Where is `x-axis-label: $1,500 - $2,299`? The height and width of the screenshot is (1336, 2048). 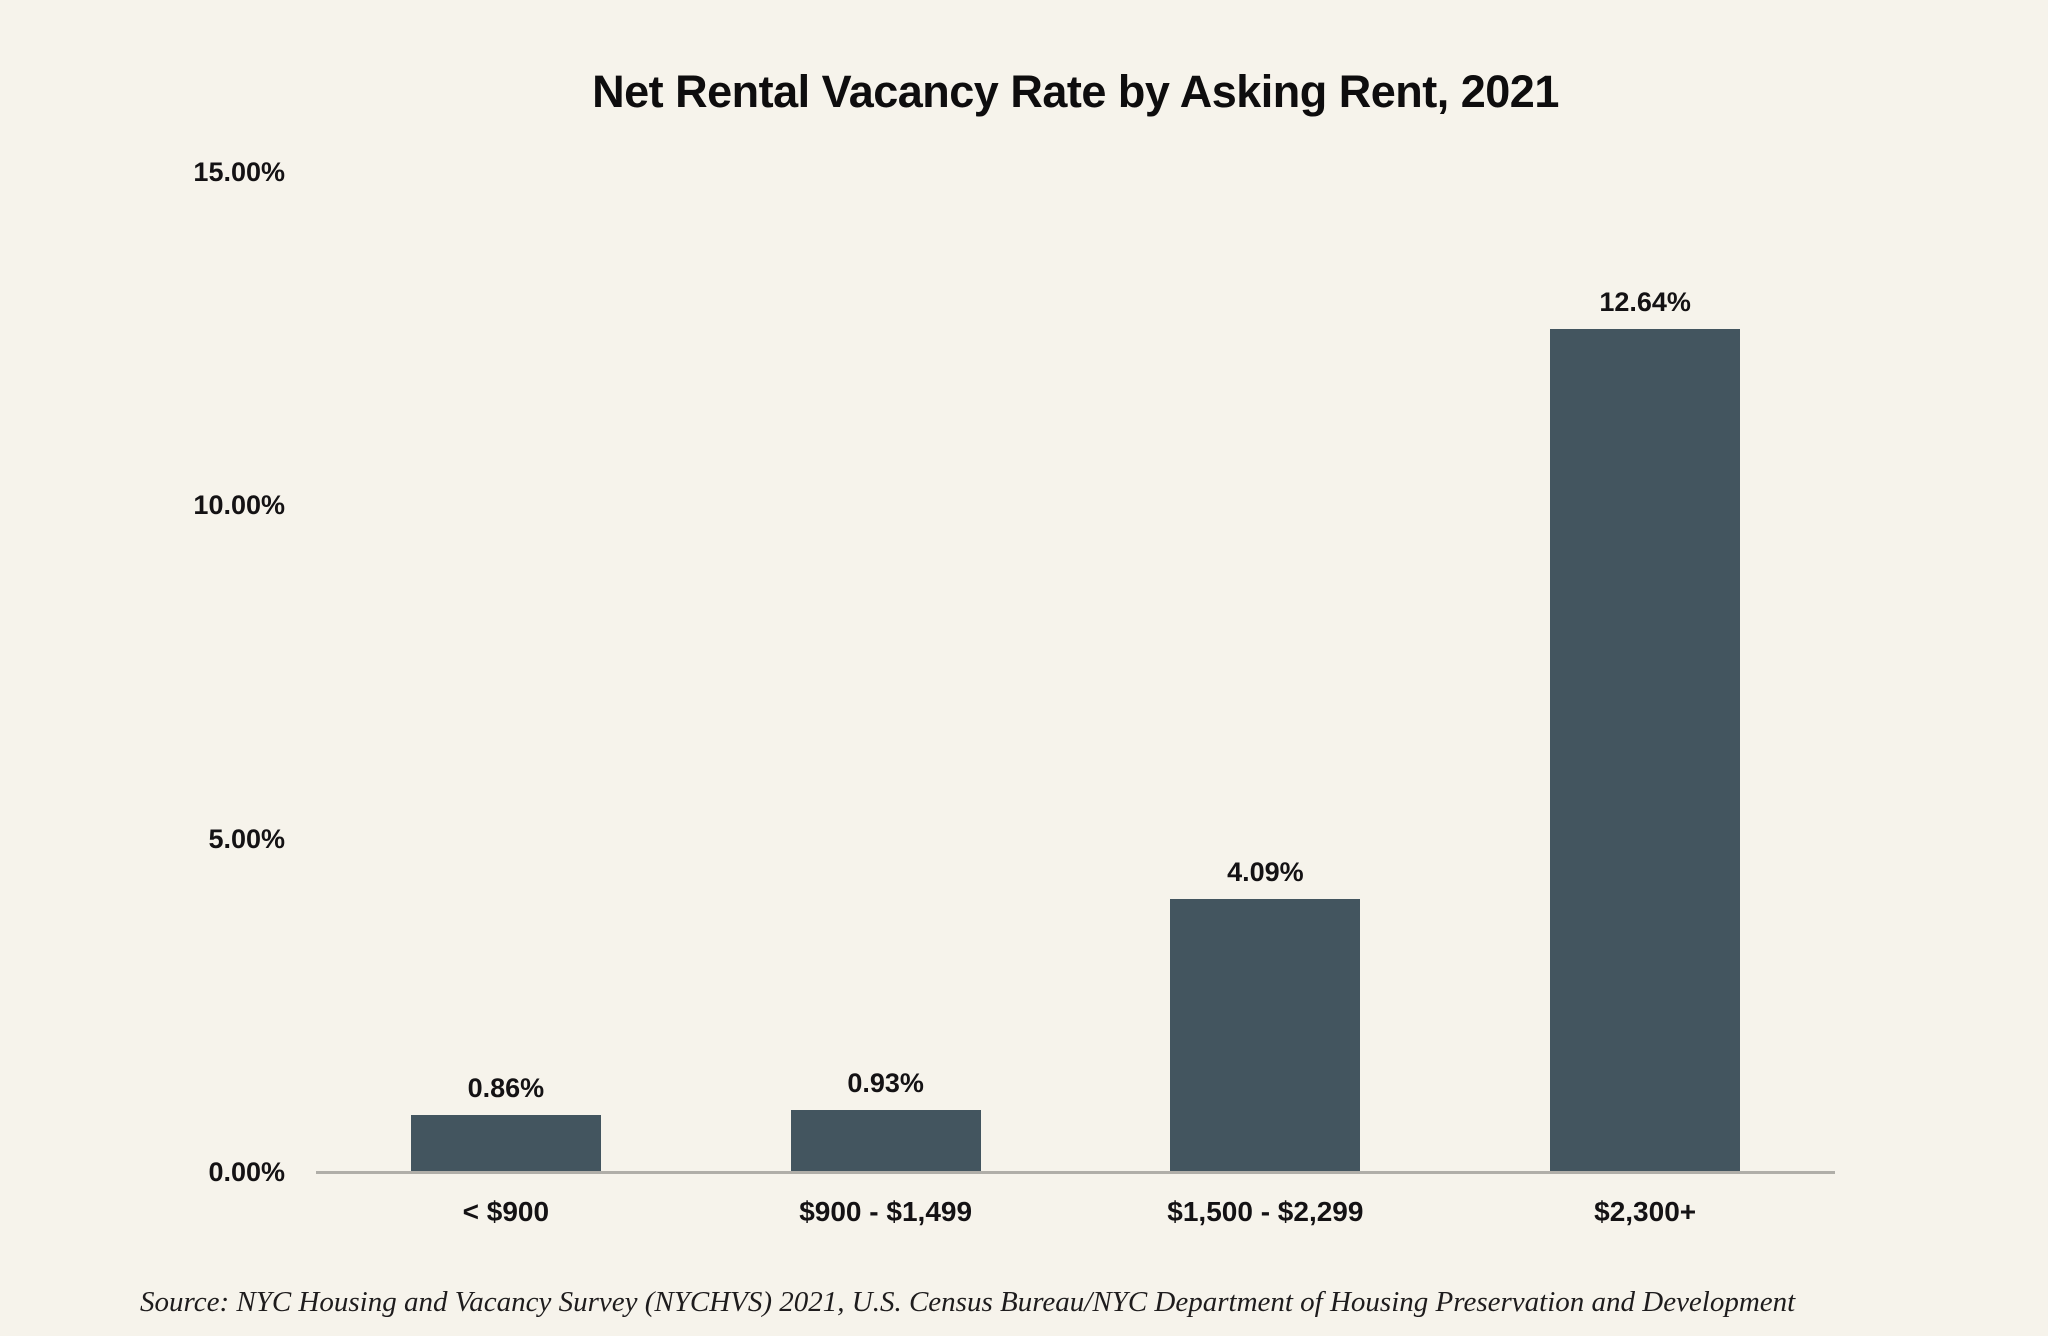 x-axis-label: $1,500 - $2,299 is located at coordinates (1265, 1211).